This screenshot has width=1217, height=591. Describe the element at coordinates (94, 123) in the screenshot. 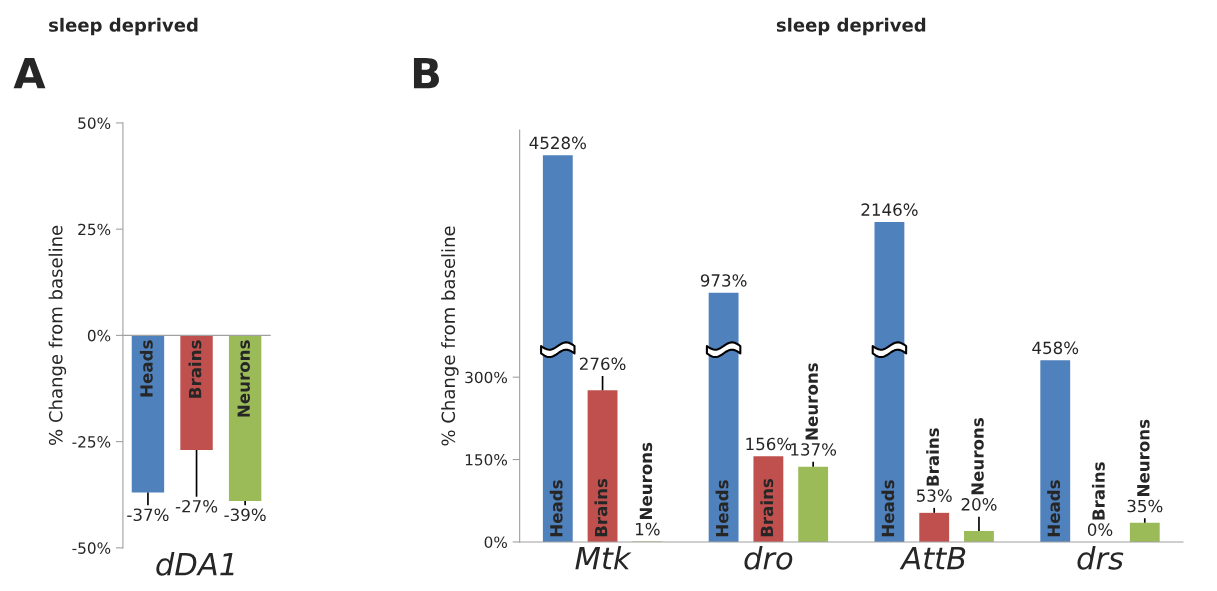

I see `y-tick-label: 50%` at that location.